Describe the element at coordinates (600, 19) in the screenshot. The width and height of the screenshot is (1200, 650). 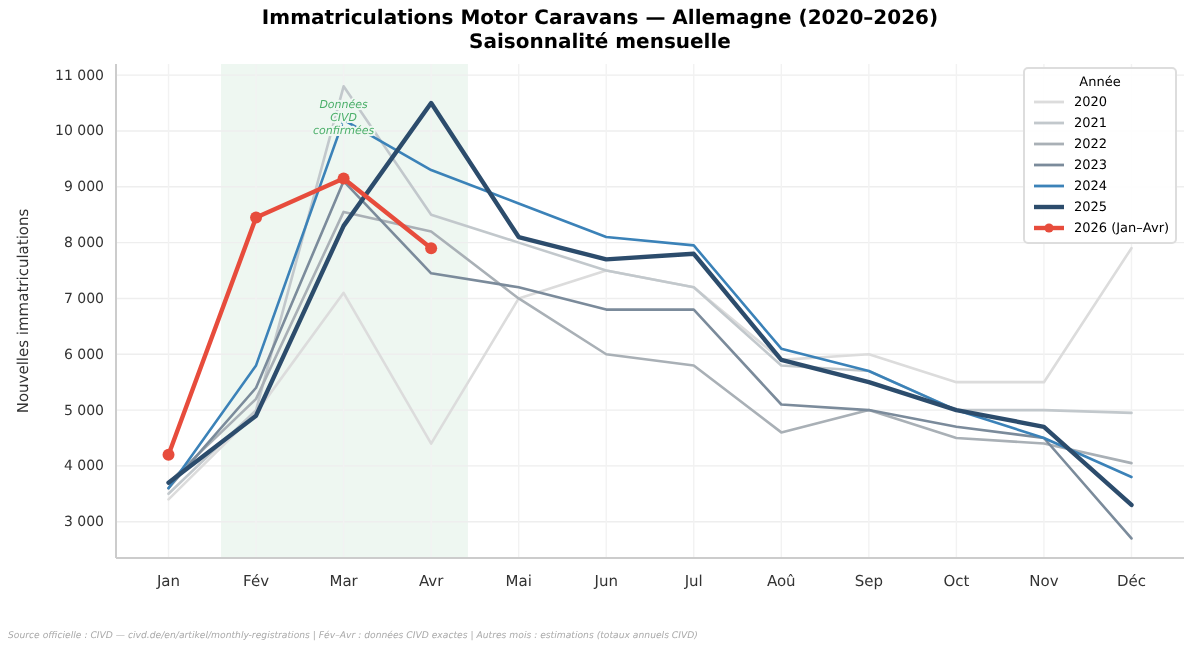
I see `chart-title: Immatriculations Motor Caravans — Allemagne (2020–2026)` at that location.